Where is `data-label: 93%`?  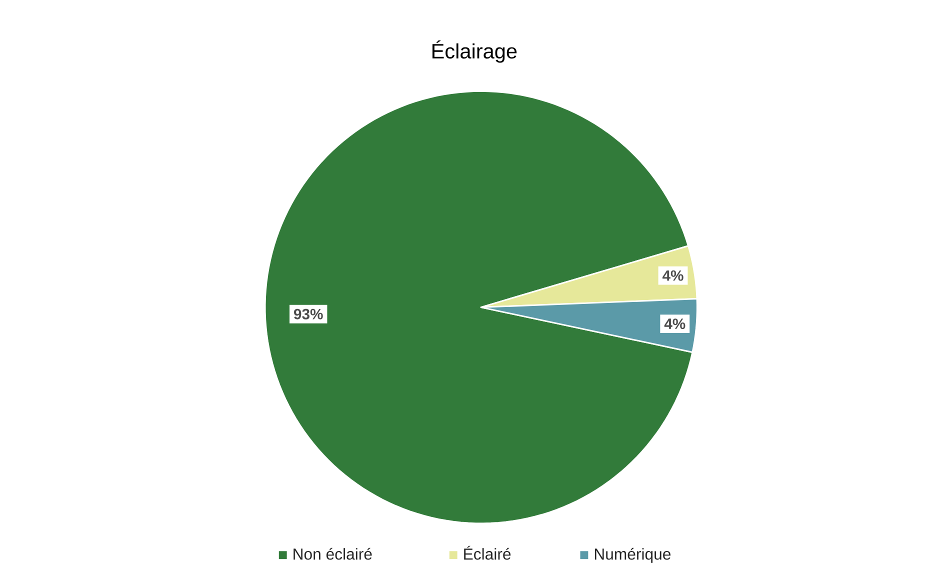
data-label: 93% is located at coordinates (308, 314).